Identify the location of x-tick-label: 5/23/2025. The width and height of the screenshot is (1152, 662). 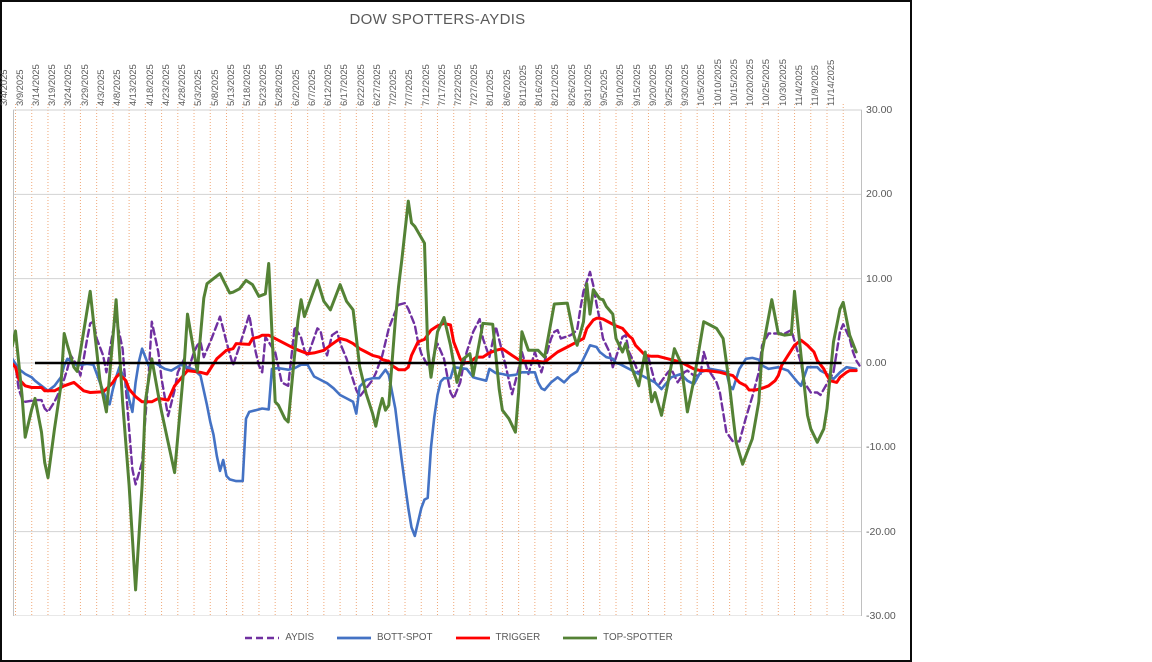
(263, 85).